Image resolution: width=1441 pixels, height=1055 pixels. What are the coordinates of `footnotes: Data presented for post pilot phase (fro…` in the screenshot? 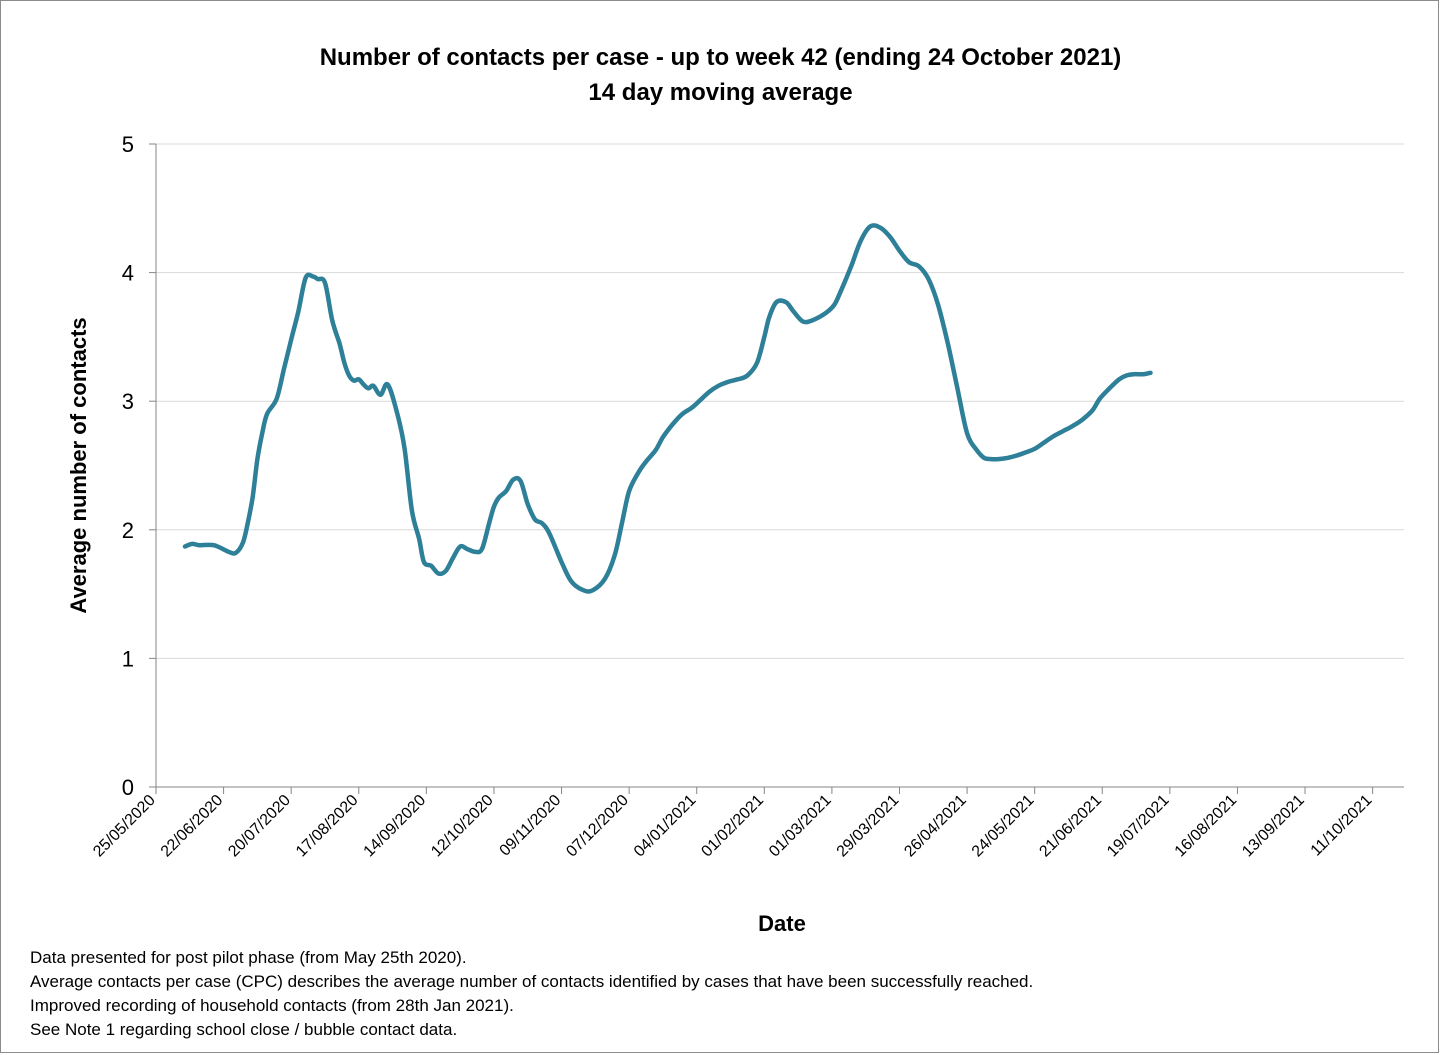 It's located at (531, 994).